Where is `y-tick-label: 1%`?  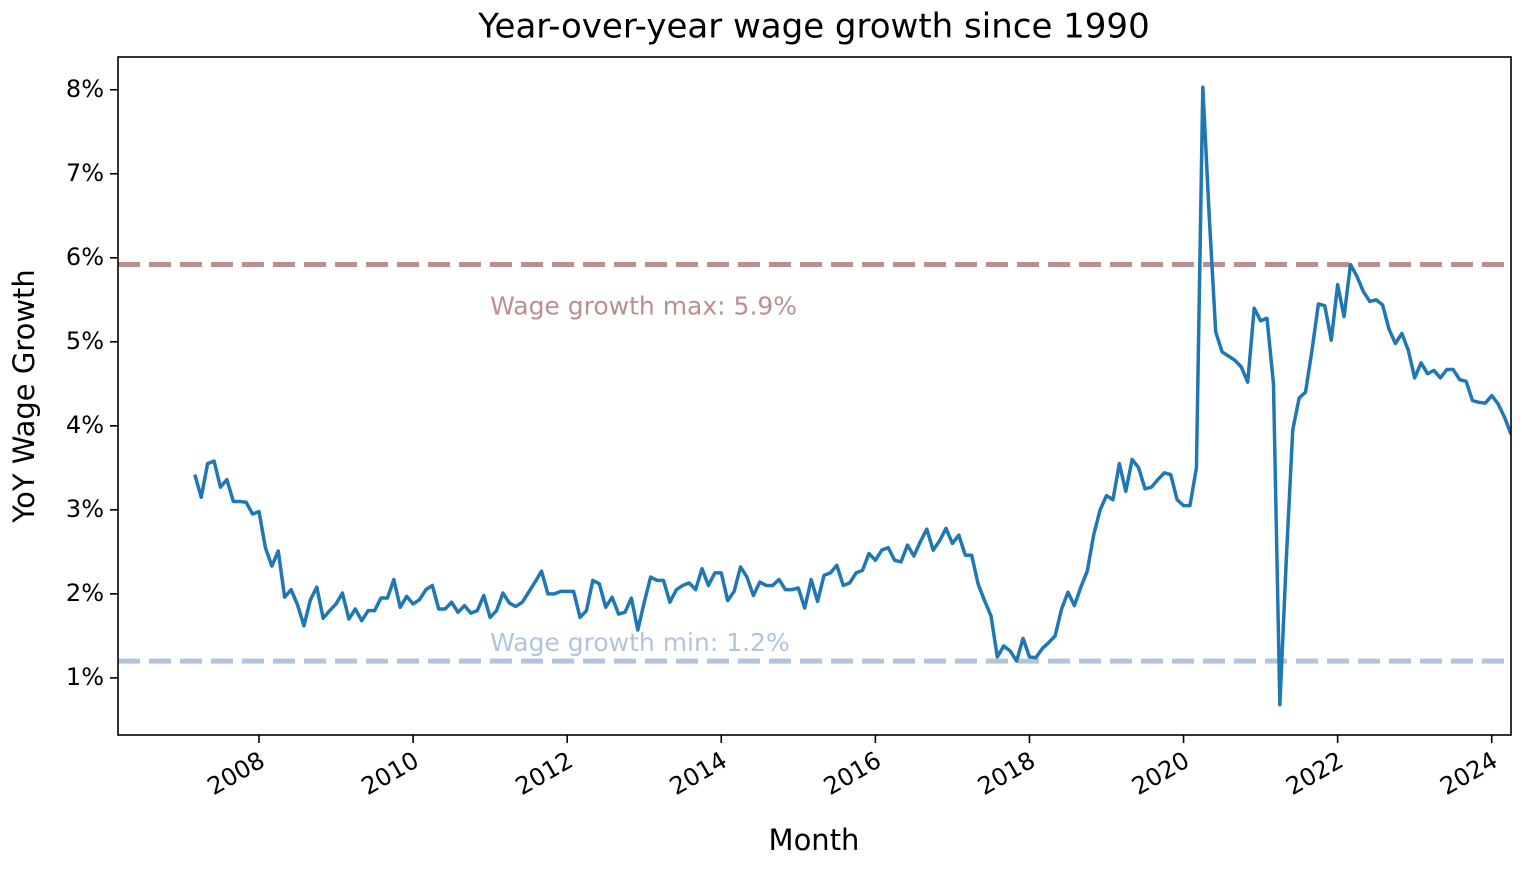
y-tick-label: 1% is located at coordinates (85, 677).